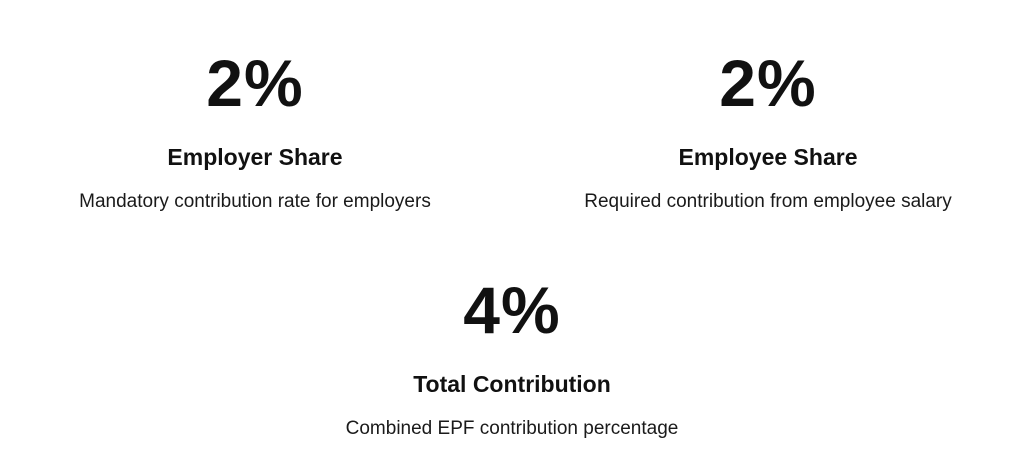 The height and width of the screenshot is (463, 1024). What do you see at coordinates (512, 384) in the screenshot?
I see `stat-title: Total Contribution` at bounding box center [512, 384].